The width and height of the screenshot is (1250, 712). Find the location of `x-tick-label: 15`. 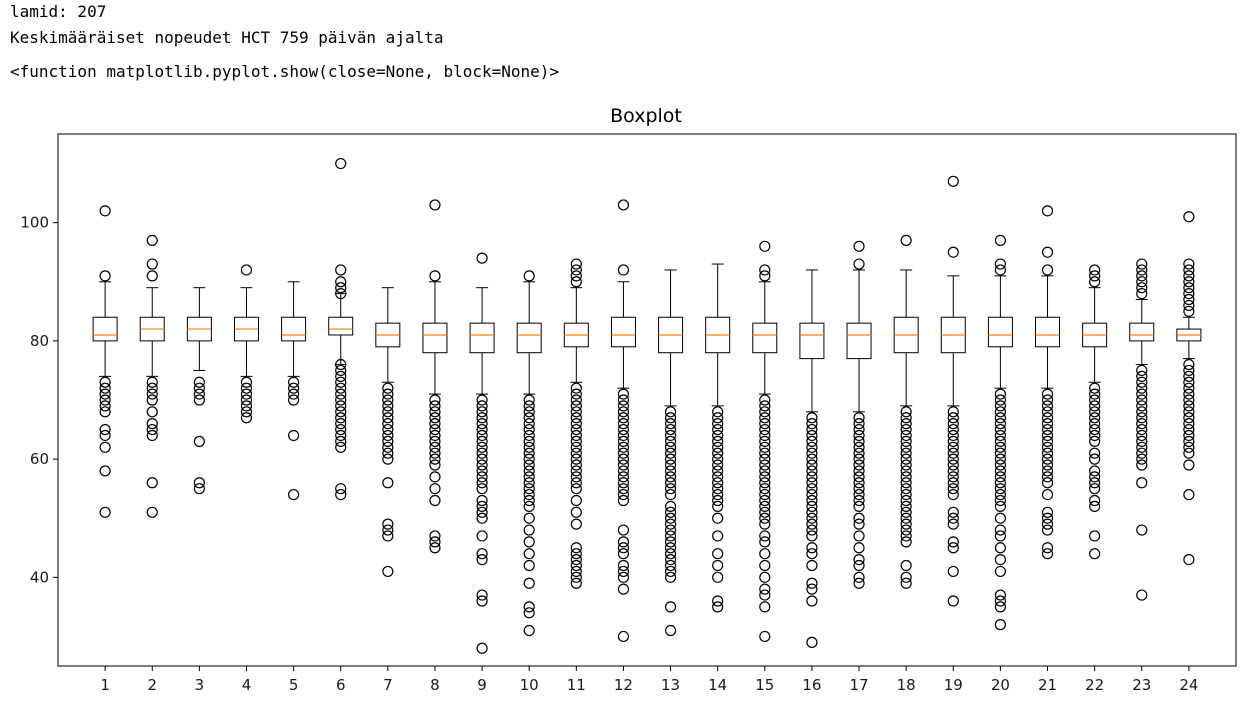

x-tick-label: 15 is located at coordinates (764, 685).